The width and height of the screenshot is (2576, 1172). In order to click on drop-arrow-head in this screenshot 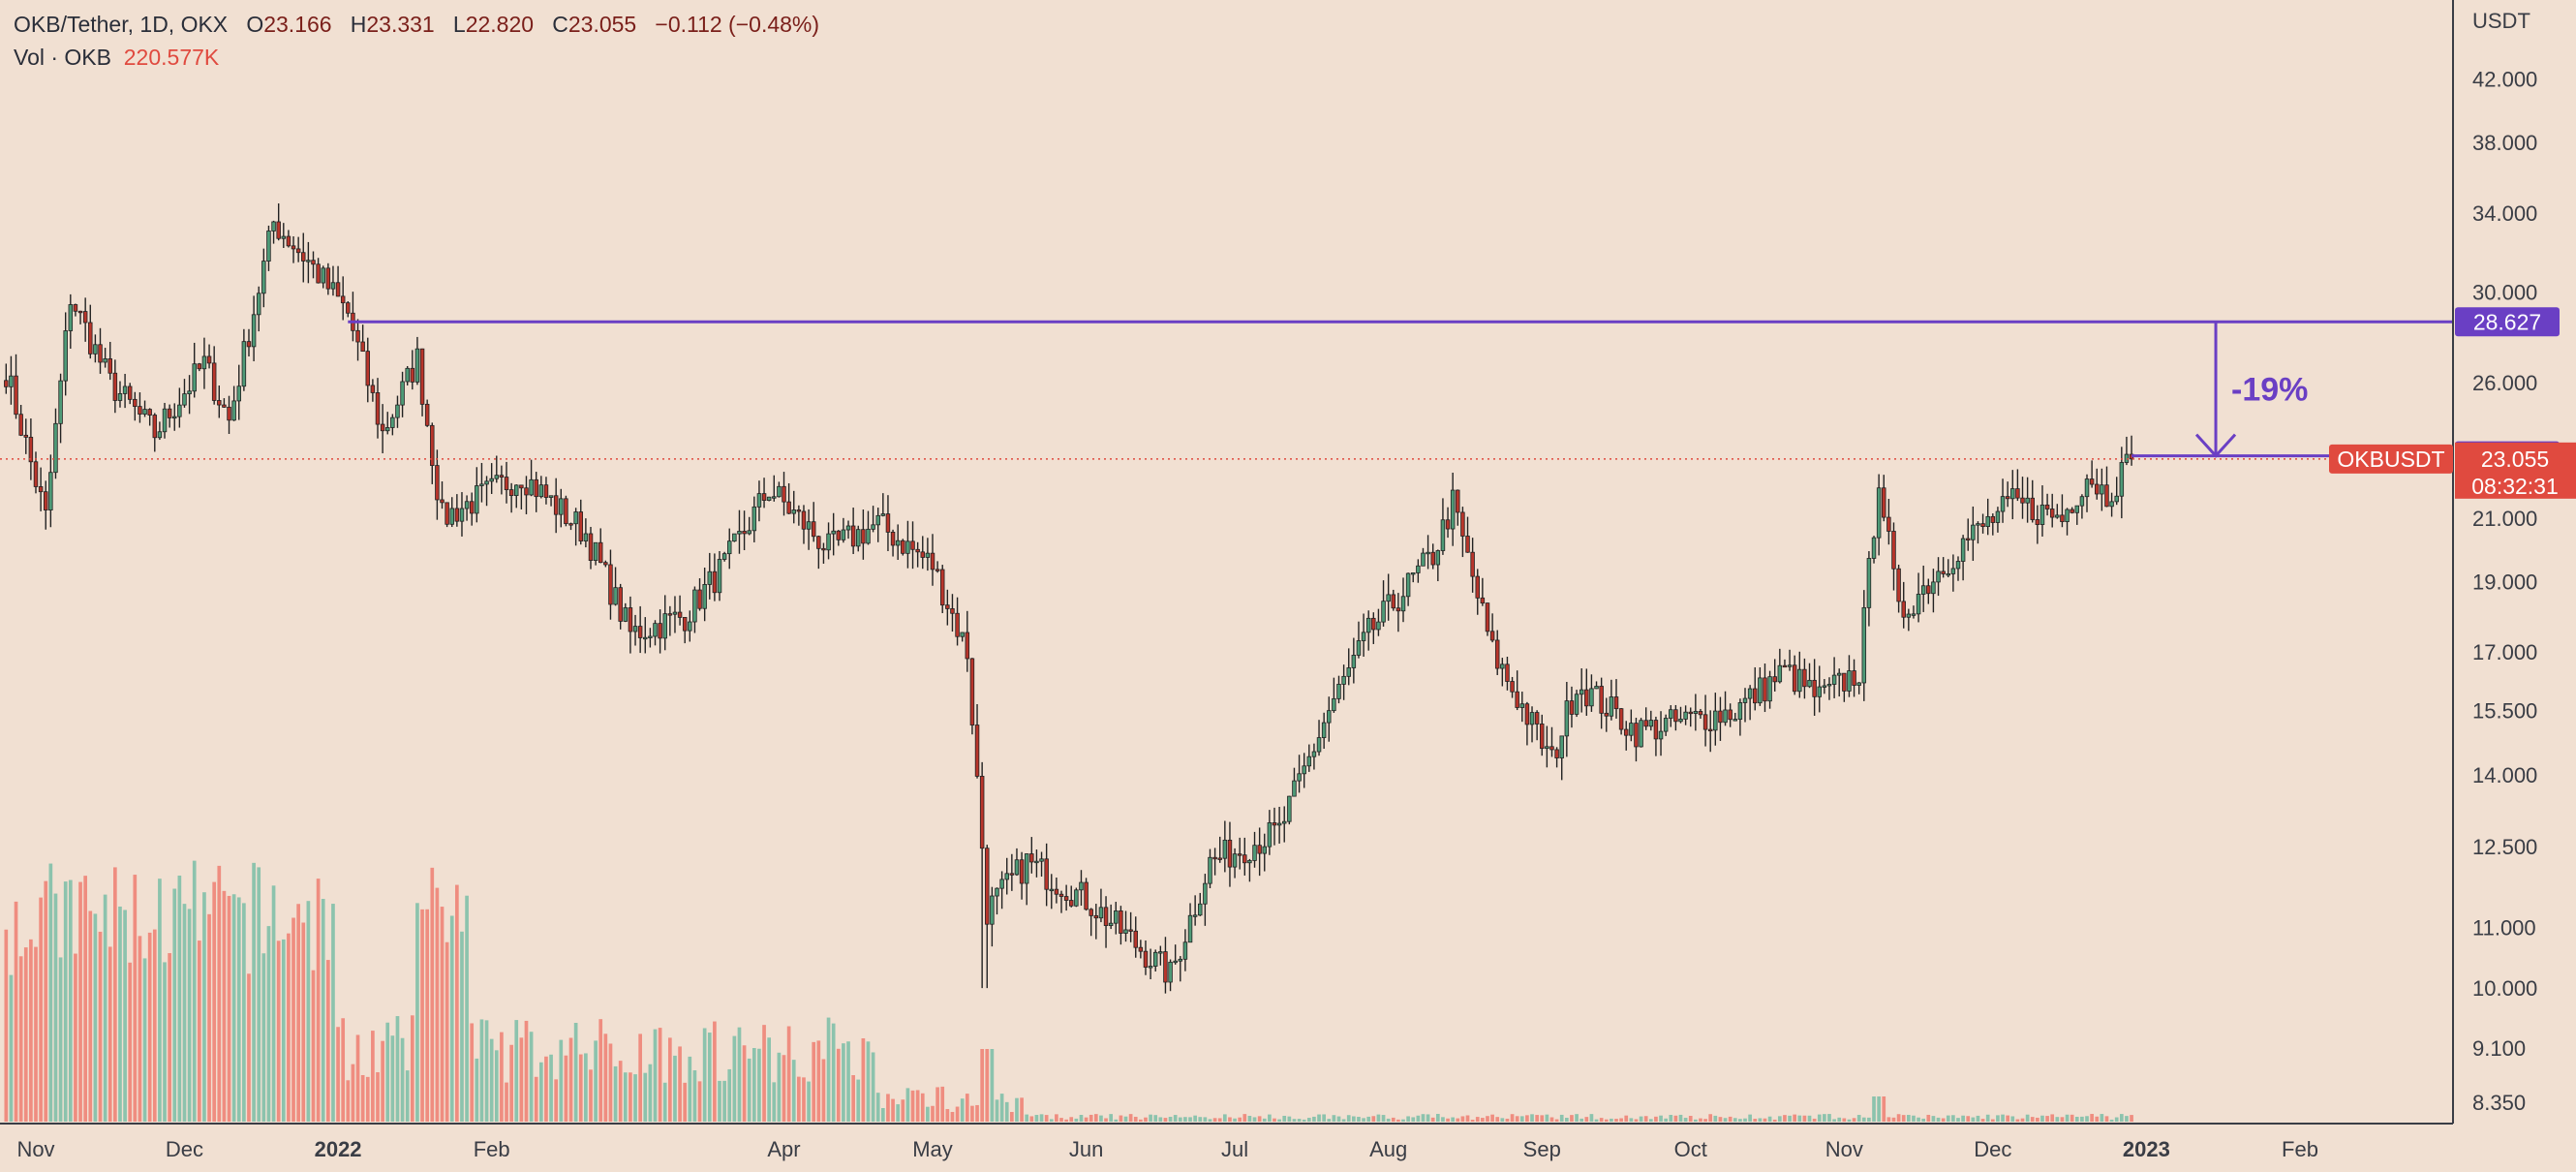, I will do `click(2215, 445)`.